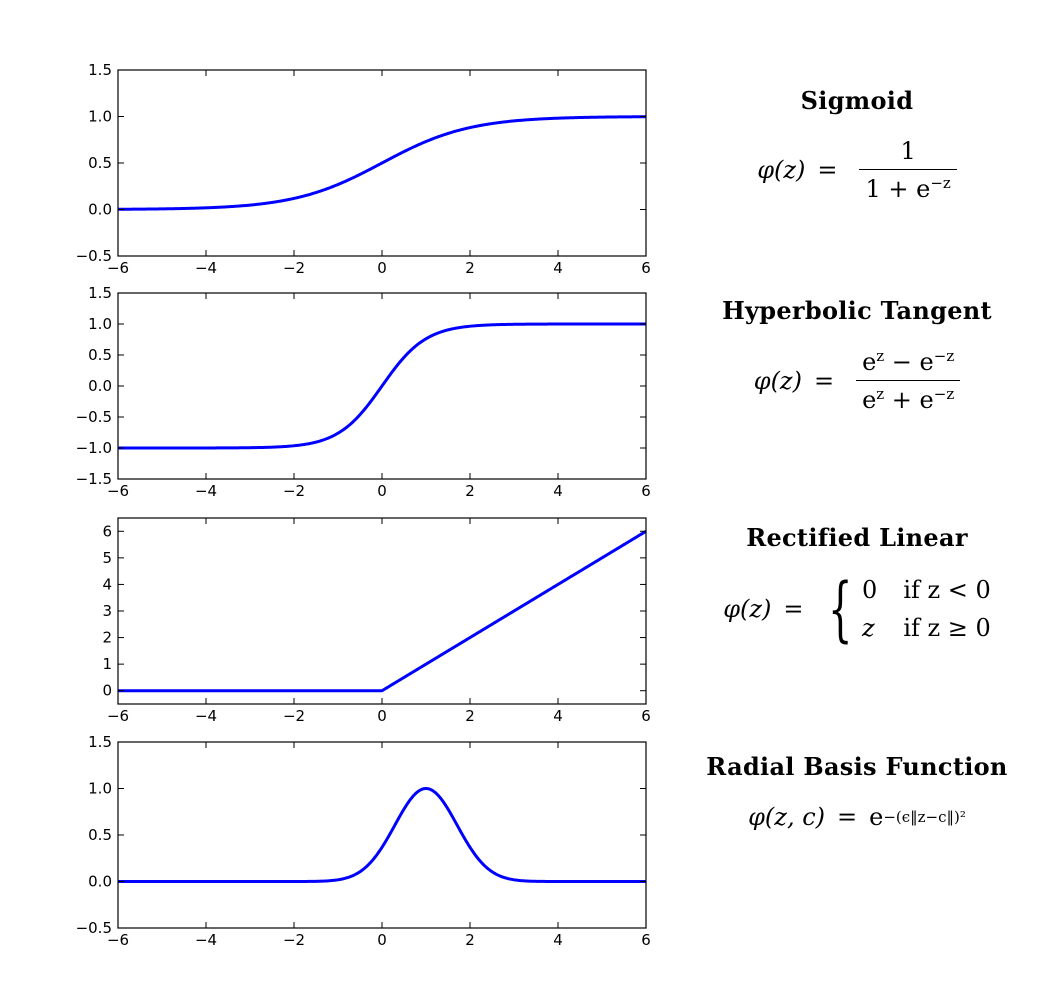  Describe the element at coordinates (840, 609) in the screenshot. I see `left-brace: {` at that location.